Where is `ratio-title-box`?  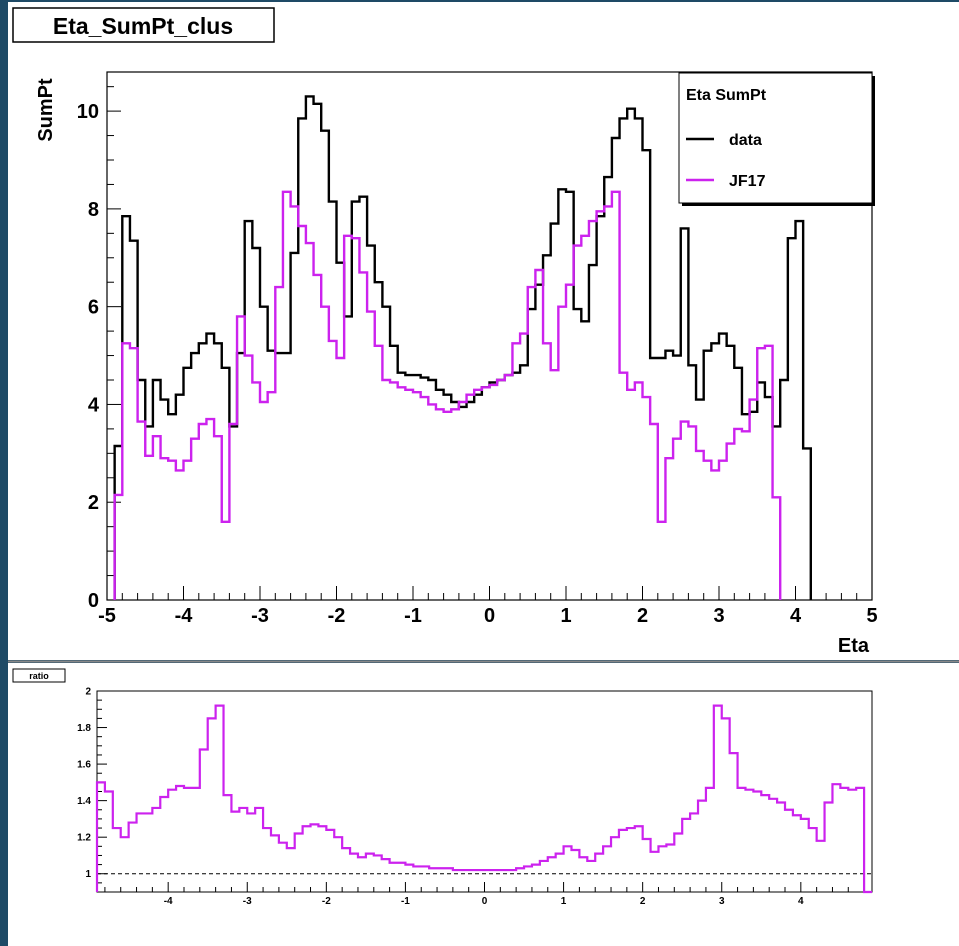 ratio-title-box is located at coordinates (39, 675).